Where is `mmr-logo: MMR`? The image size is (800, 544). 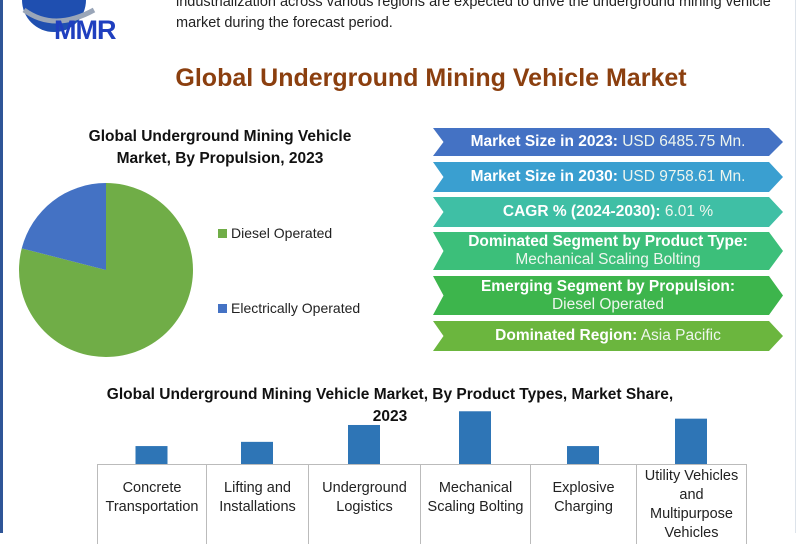 mmr-logo: MMR is located at coordinates (69, 22).